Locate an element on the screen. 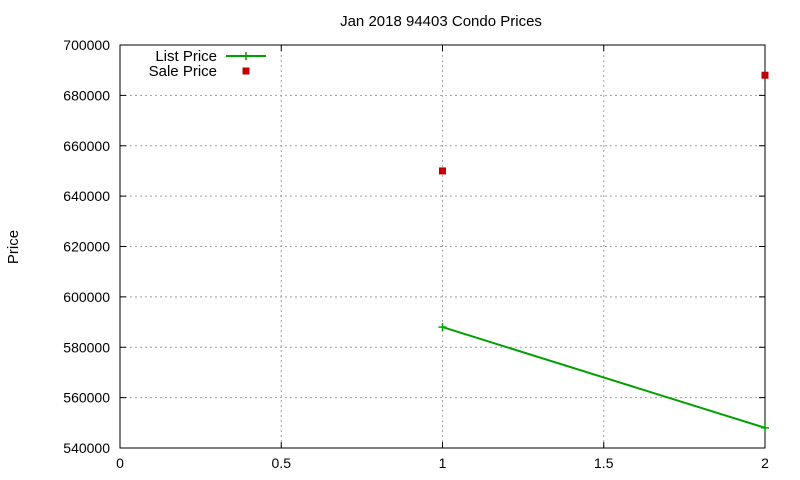 This screenshot has height=480, width=800. y-tick-label: 680000 is located at coordinates (86, 95).